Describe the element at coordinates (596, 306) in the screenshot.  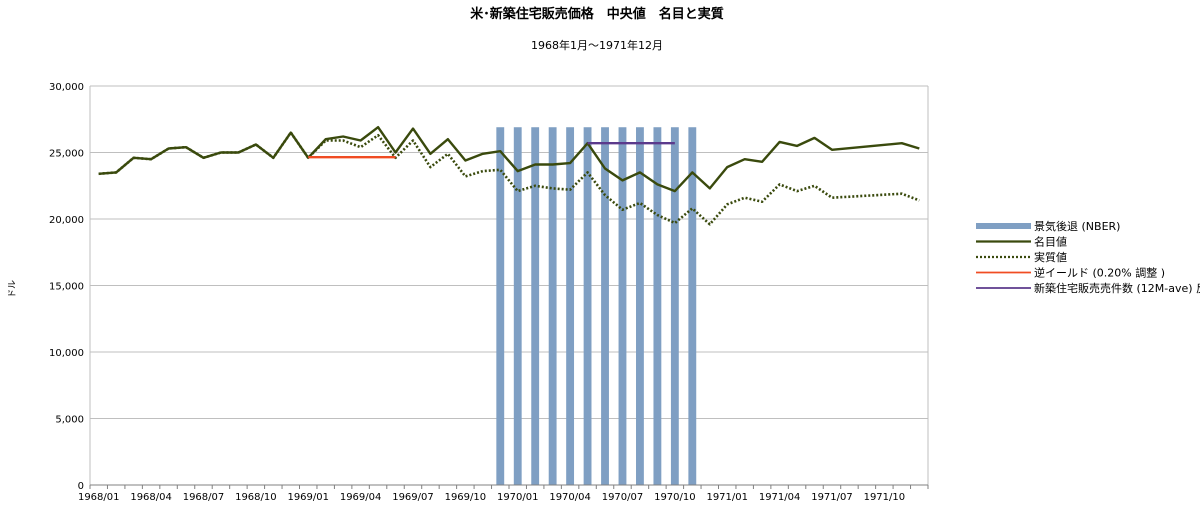
I see `recession-bars` at that location.